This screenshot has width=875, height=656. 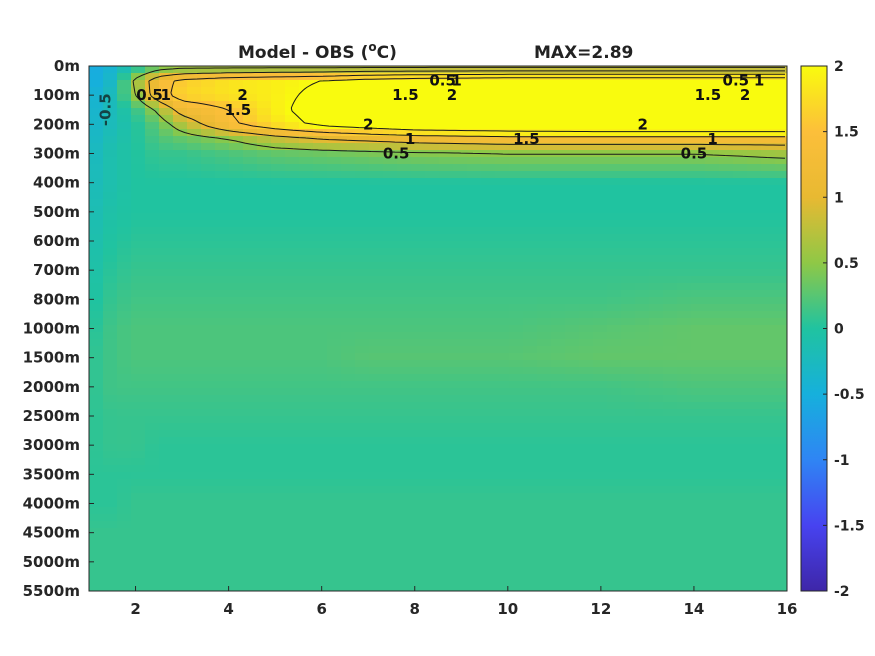 What do you see at coordinates (56, 270) in the screenshot?
I see `y-tick-label: 700m` at bounding box center [56, 270].